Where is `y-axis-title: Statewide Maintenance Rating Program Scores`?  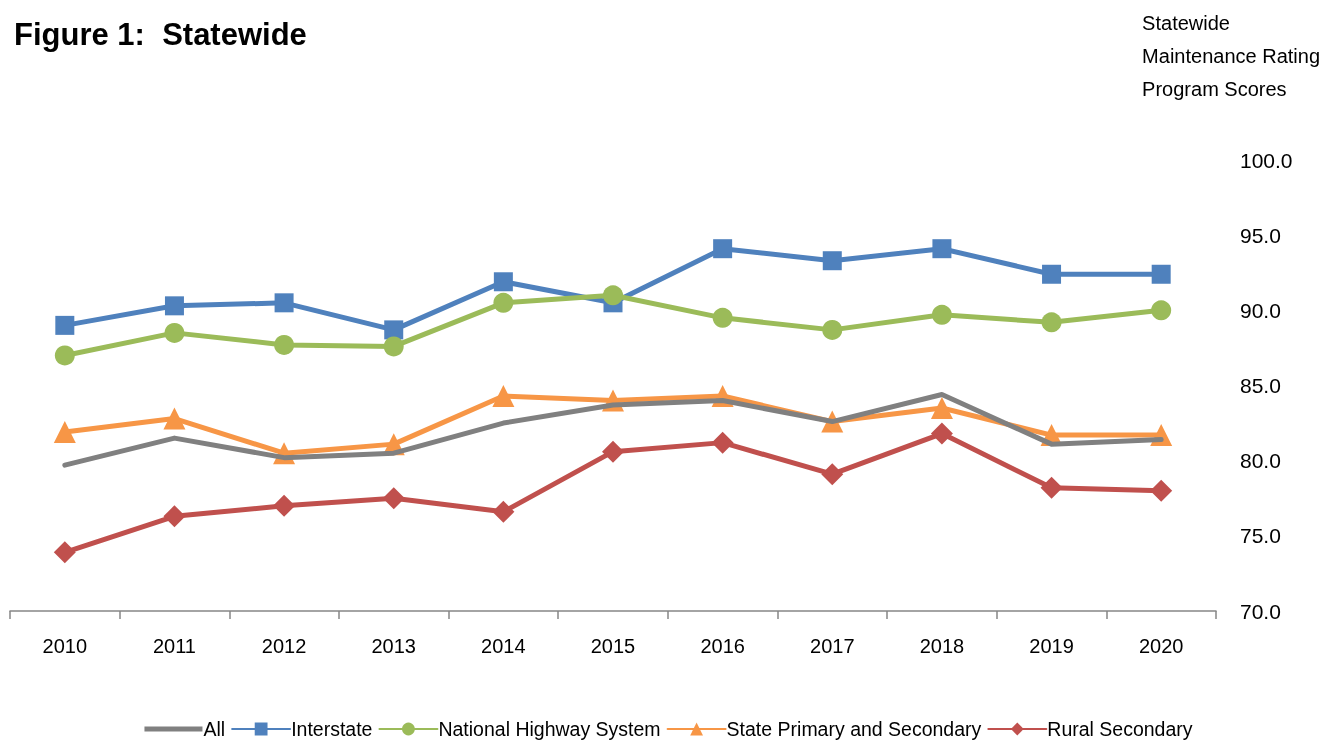 y-axis-title: Statewide Maintenance Rating Program Scores is located at coordinates (1231, 55).